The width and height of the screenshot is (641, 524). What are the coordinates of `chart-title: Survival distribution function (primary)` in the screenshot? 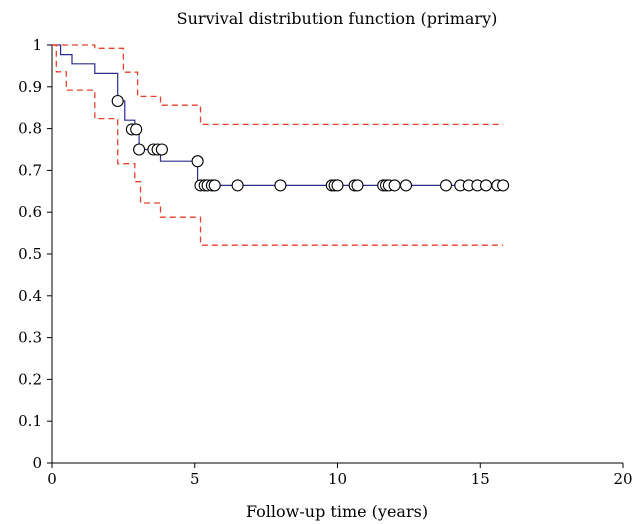 It's located at (337, 18).